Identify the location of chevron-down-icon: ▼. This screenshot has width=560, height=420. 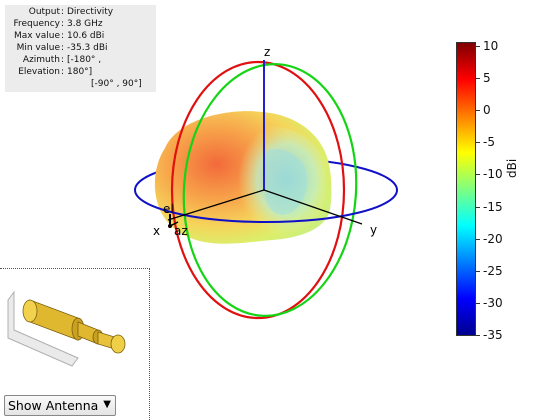
(107, 404).